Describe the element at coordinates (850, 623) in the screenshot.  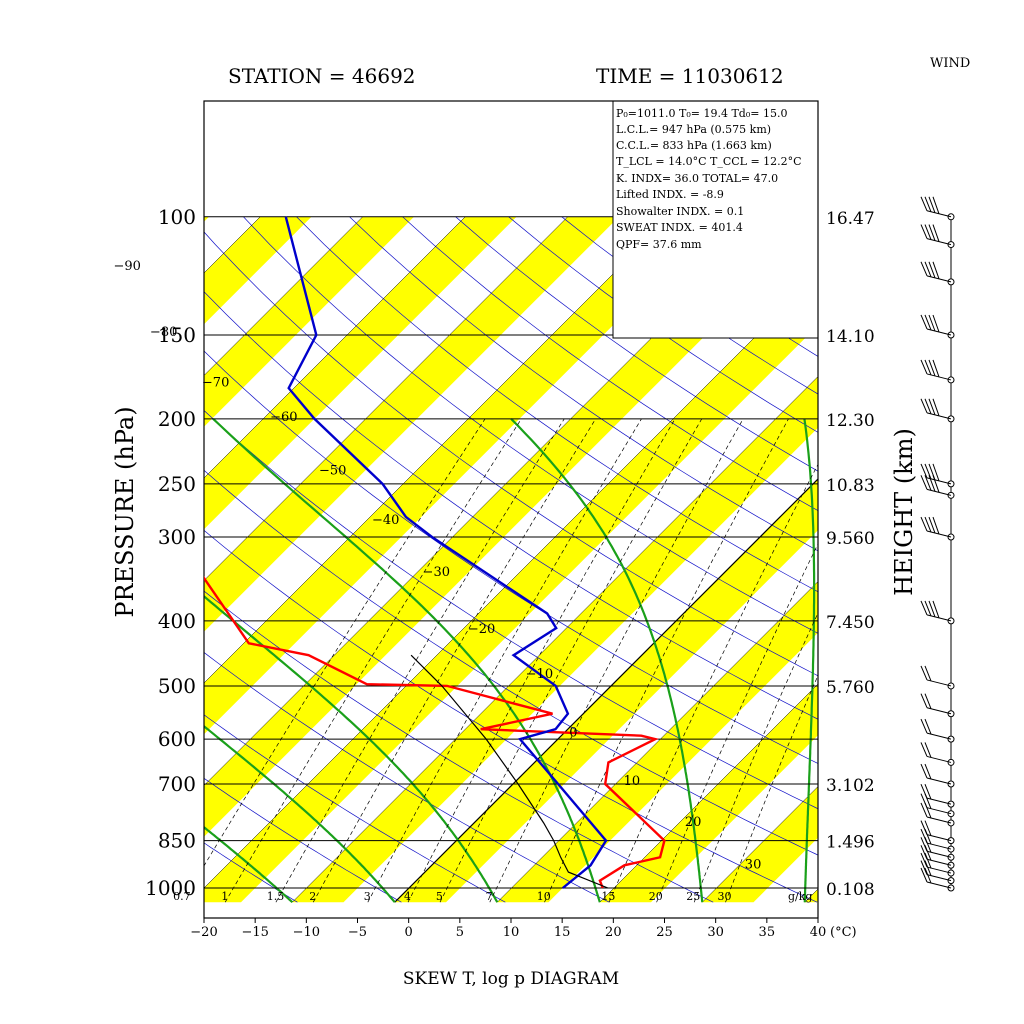
I see `height-label: 7.450` at that location.